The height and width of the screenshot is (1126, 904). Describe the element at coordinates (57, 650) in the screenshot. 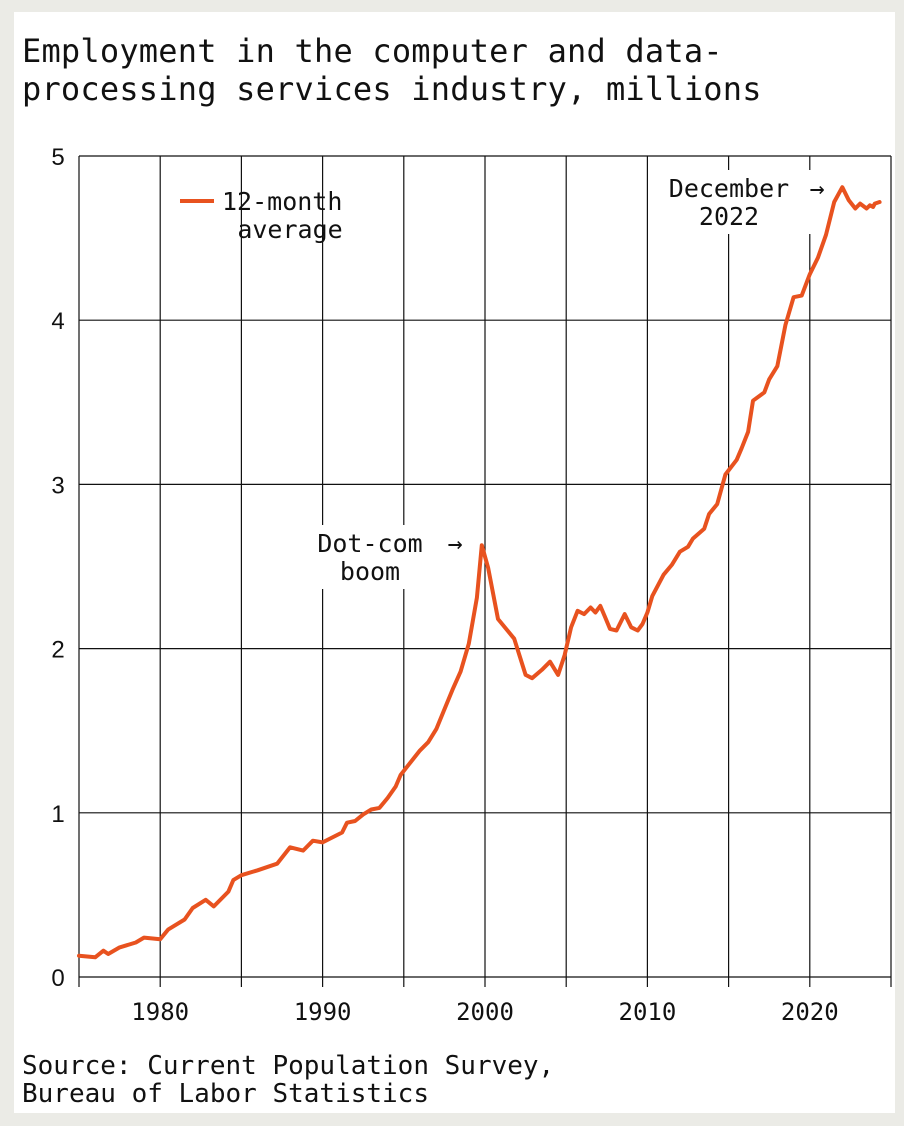

I see `y-tick-label: 2` at that location.